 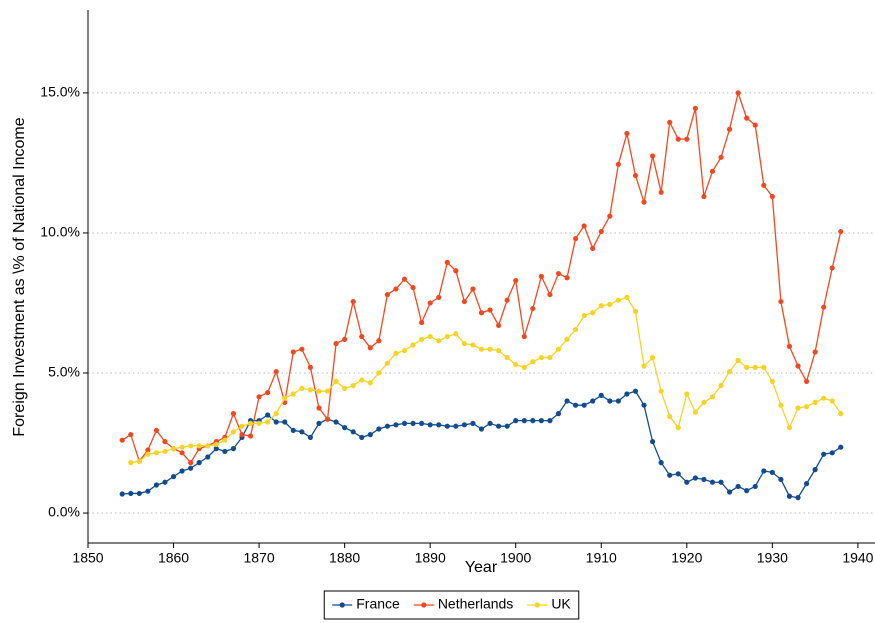 I want to click on y-tick-label: 5.0%, so click(x=64, y=372).